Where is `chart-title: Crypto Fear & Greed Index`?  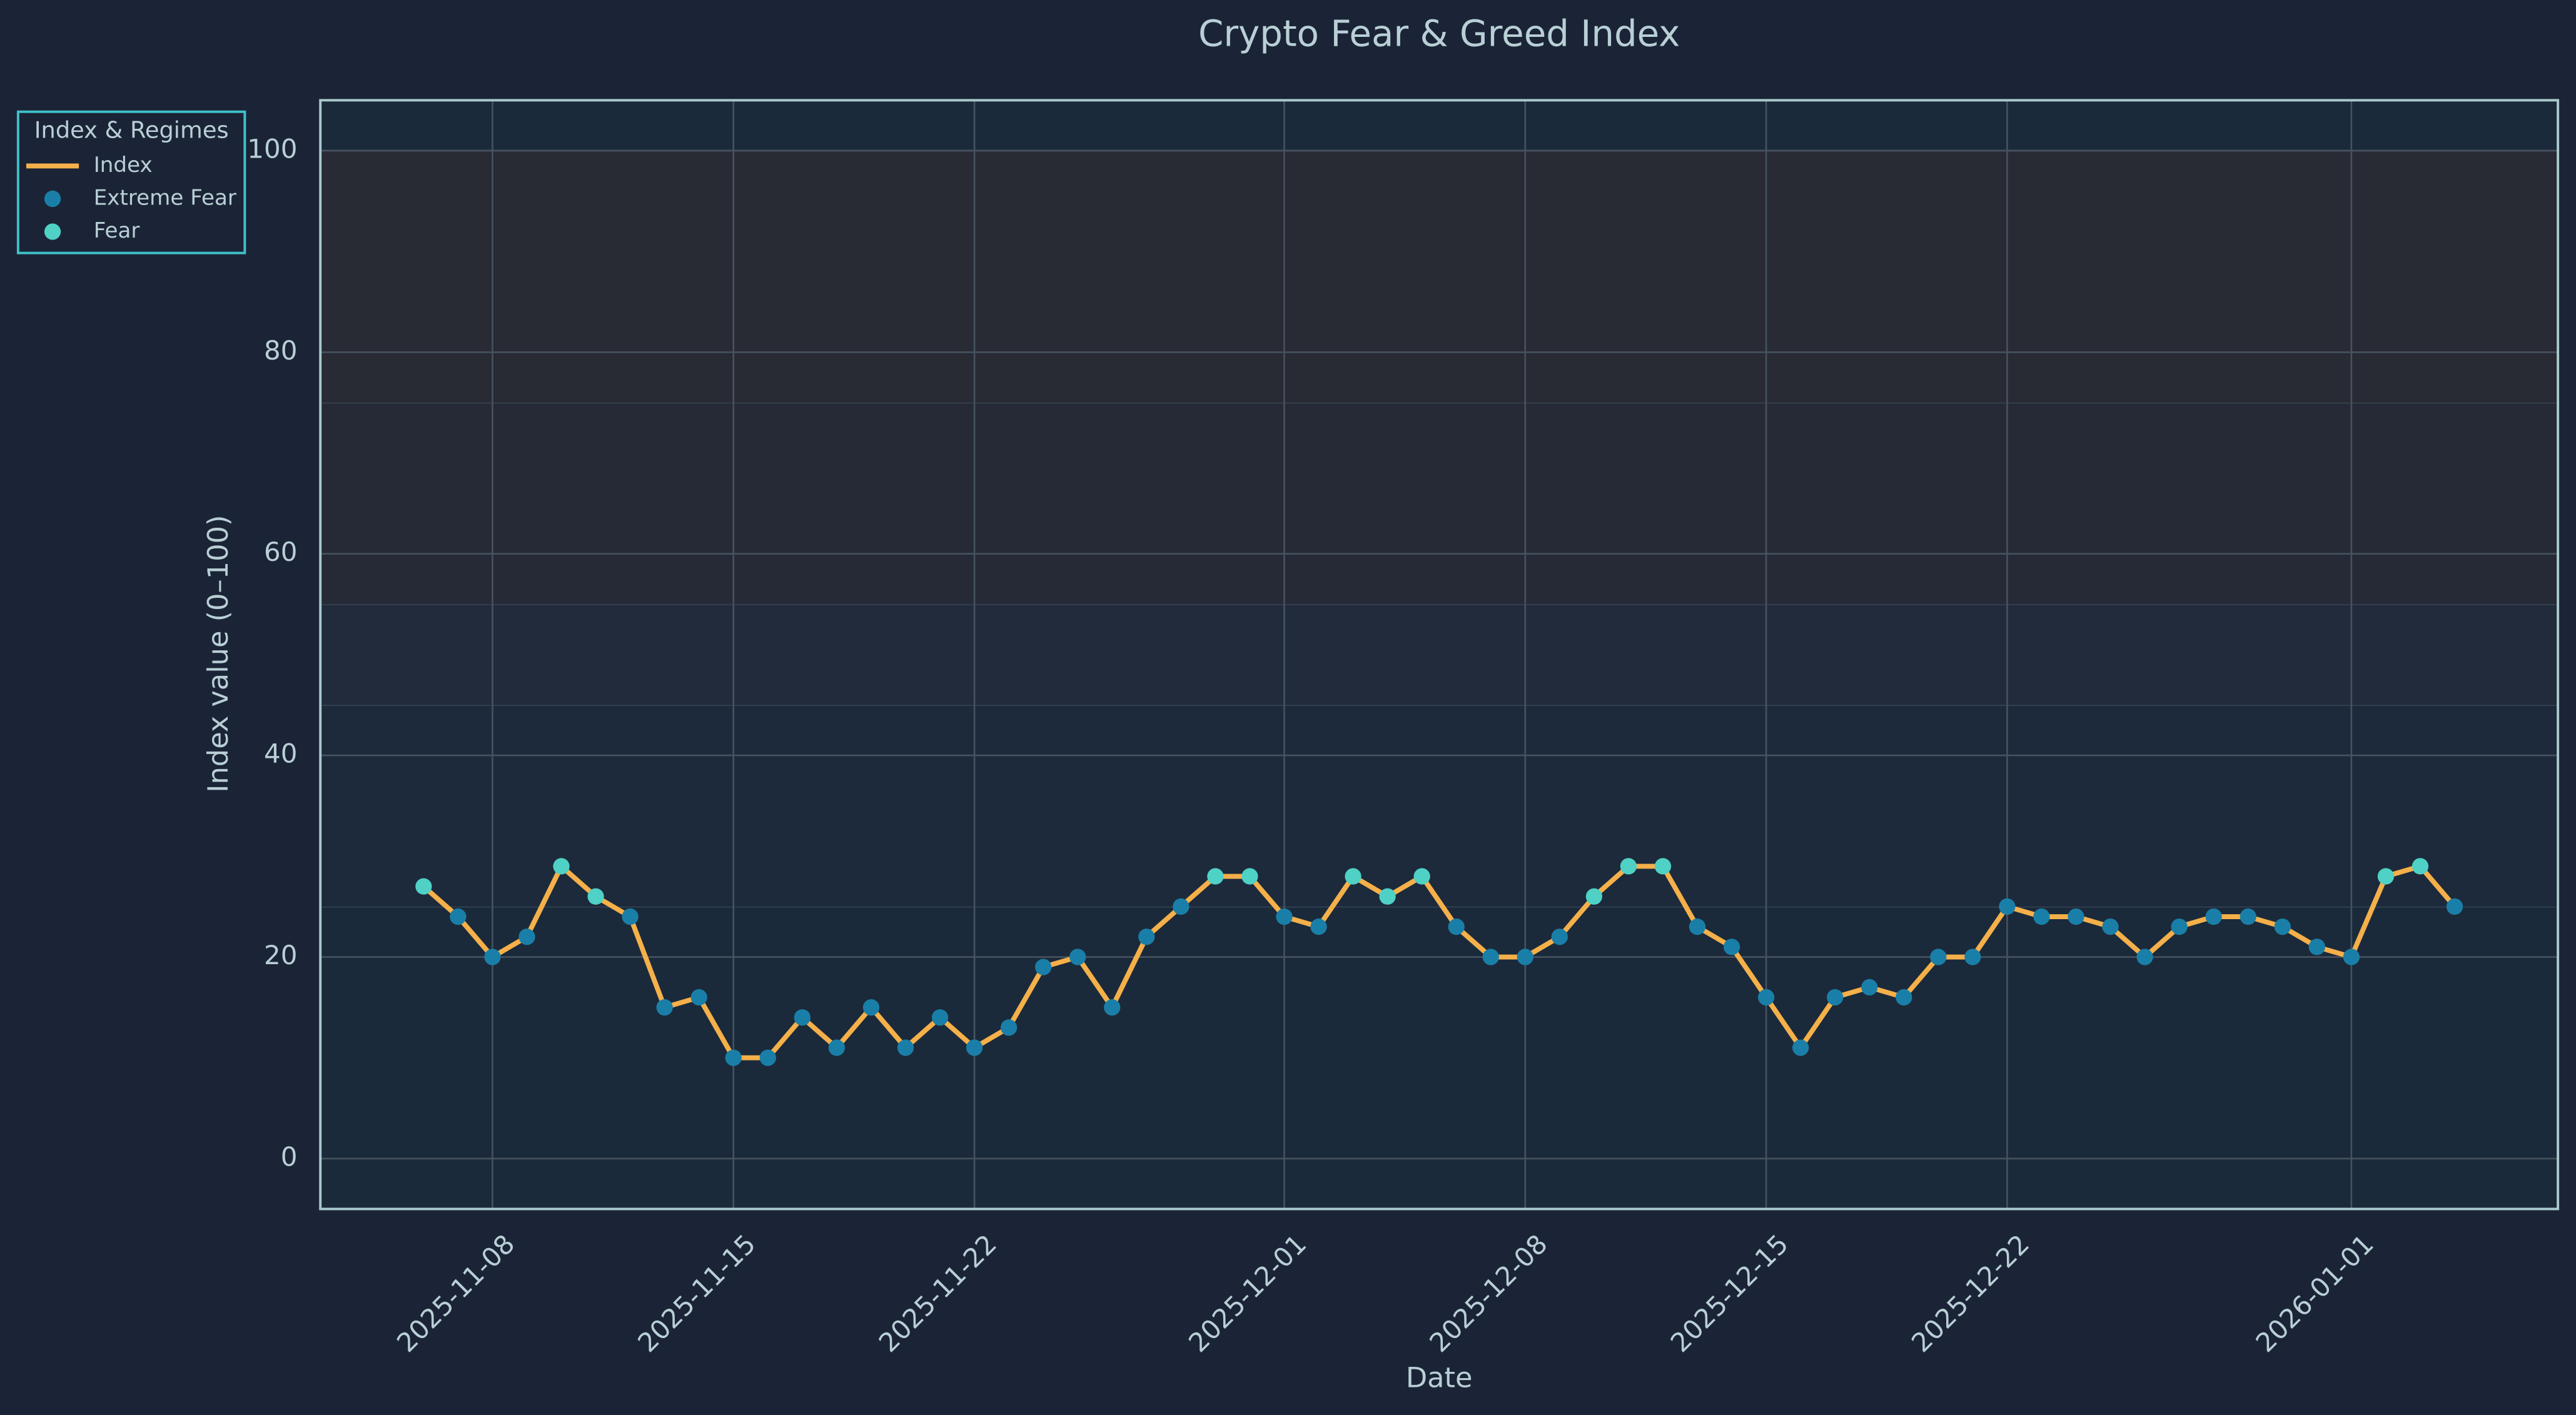 chart-title: Crypto Fear & Greed Index is located at coordinates (1439, 34).